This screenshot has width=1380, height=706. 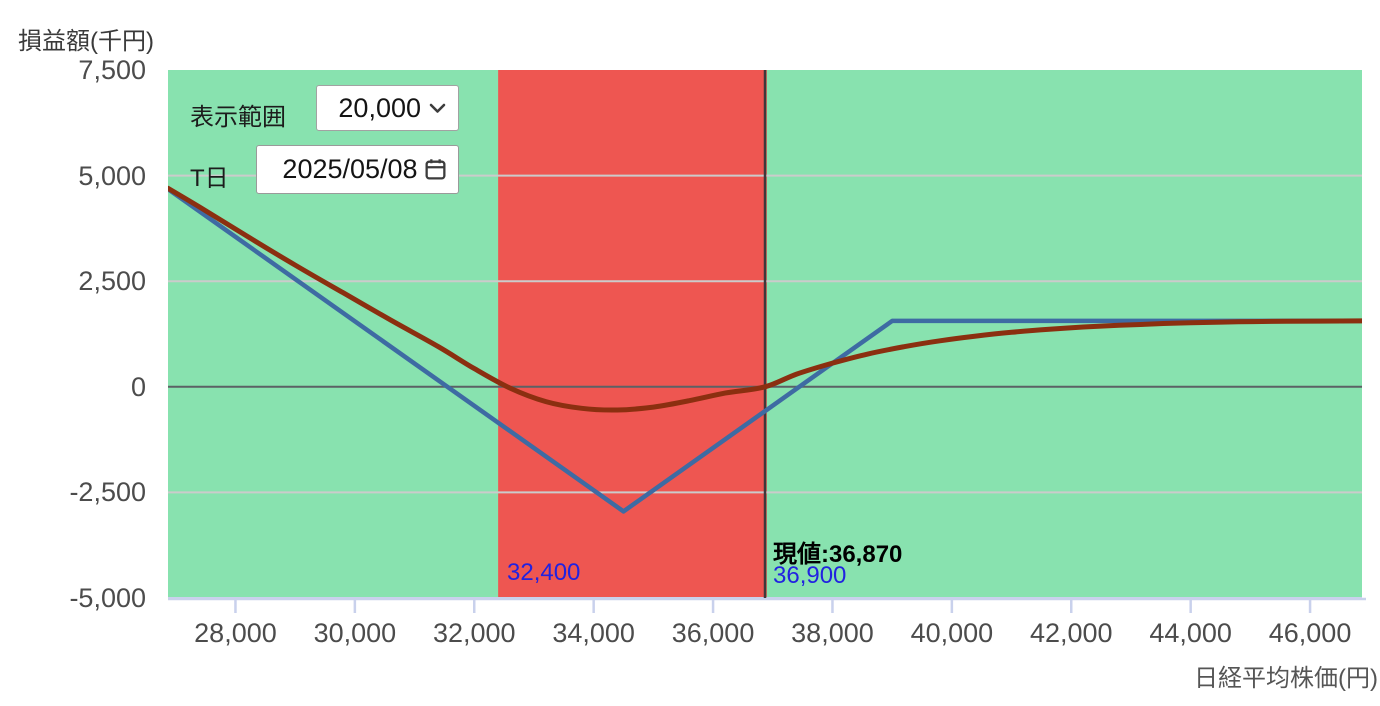 I want to click on band-upper-bound-label: 36,900, so click(x=810, y=575).